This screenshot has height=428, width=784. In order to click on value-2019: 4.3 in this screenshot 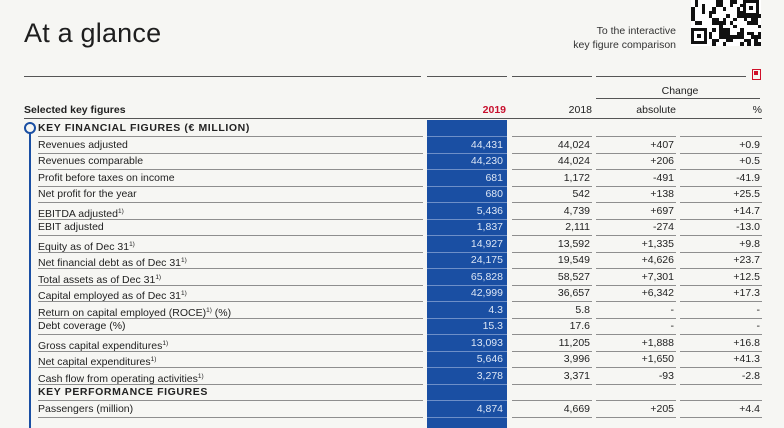, I will do `click(495, 309)`.